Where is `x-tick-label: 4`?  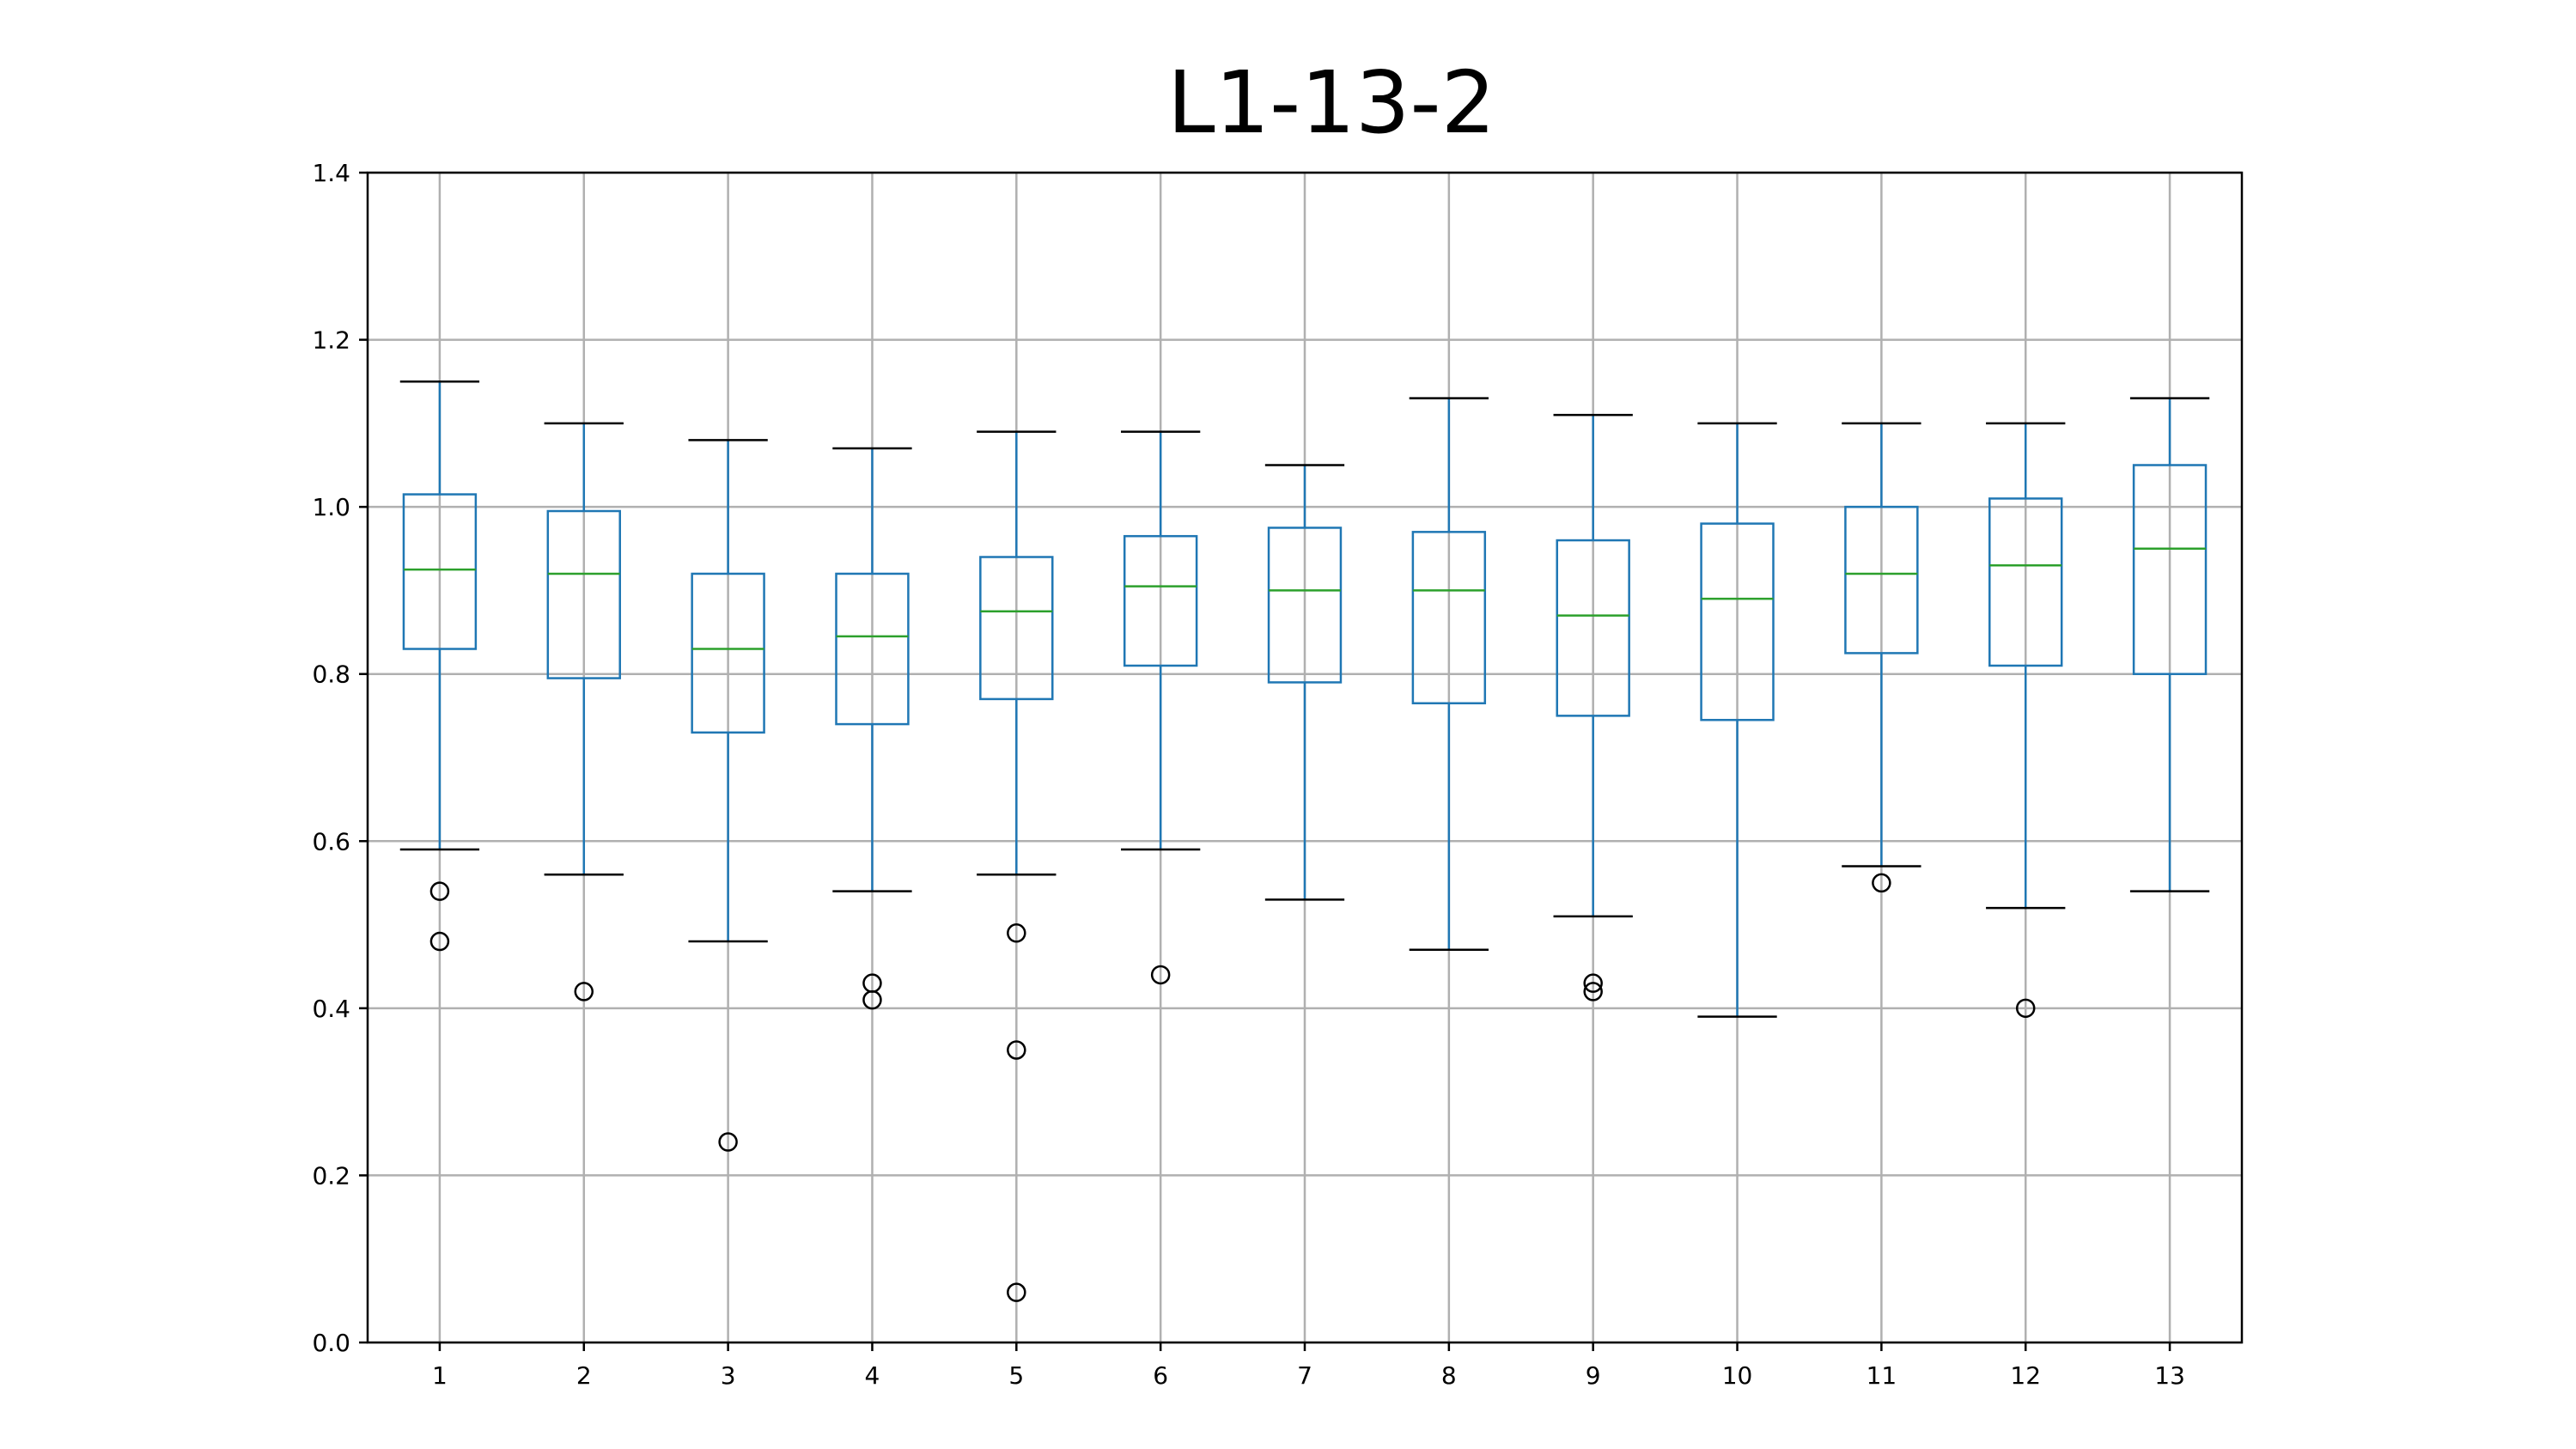 x-tick-label: 4 is located at coordinates (872, 1375).